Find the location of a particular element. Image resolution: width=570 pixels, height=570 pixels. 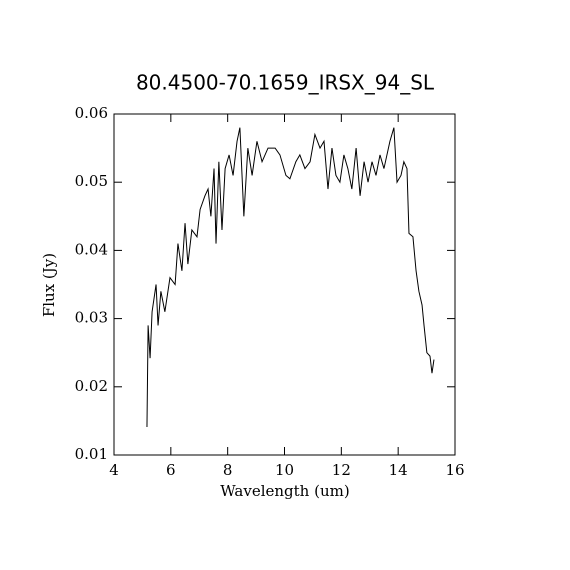

x-axis-label: Wavelength (um) is located at coordinates (284, 491).